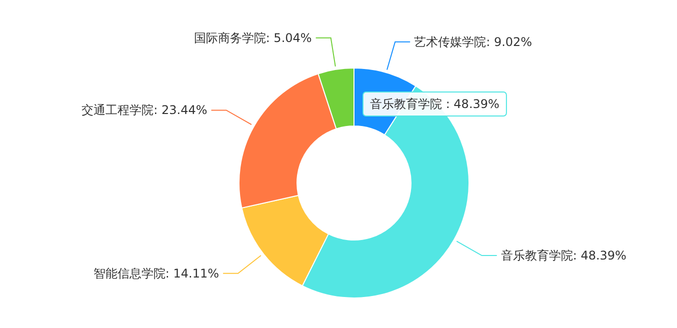 Image resolution: width=677 pixels, height=328 pixels. I want to click on data-label: : 23.44%, so click(181, 110).